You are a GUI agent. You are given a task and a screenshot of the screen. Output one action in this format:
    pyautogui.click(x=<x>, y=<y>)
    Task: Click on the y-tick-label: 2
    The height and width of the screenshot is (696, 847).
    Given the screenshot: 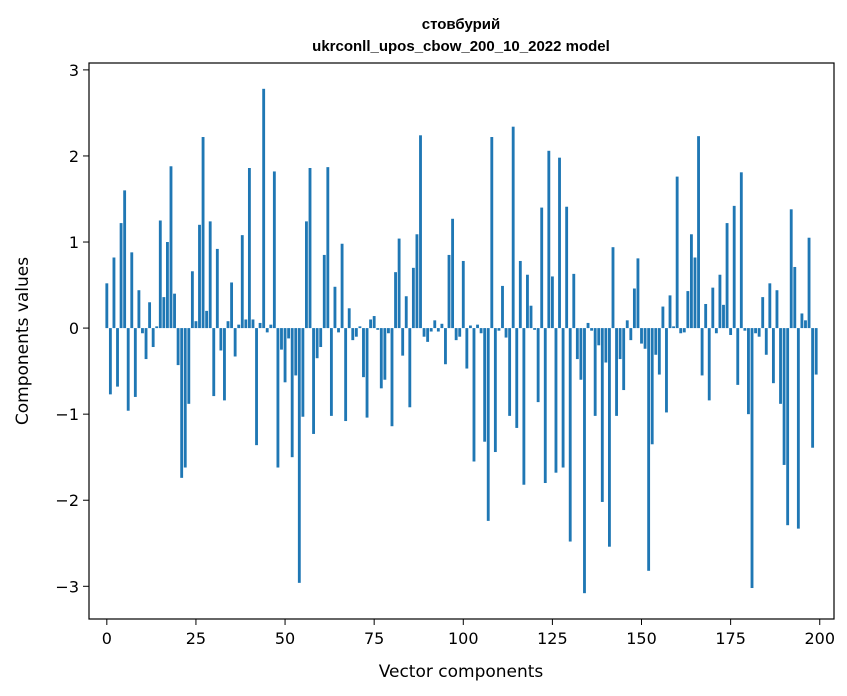 What is the action you would take?
    pyautogui.click(x=74, y=156)
    